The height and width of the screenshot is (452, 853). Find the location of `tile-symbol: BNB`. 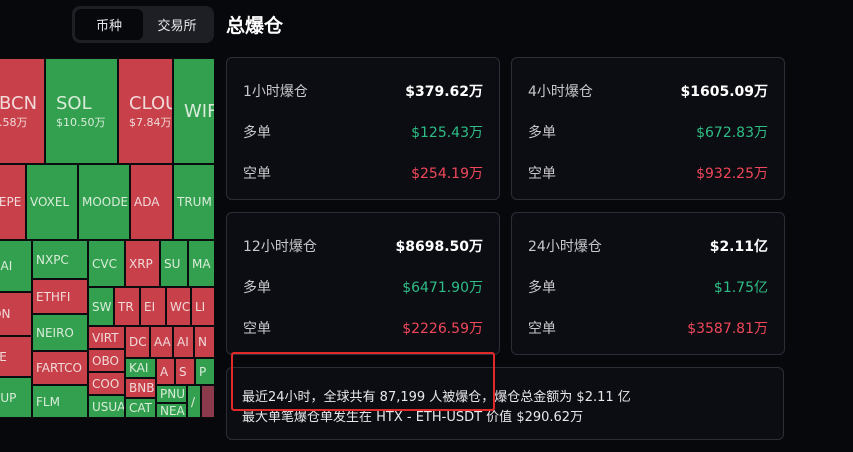

tile-symbol: BNB is located at coordinates (142, 388).